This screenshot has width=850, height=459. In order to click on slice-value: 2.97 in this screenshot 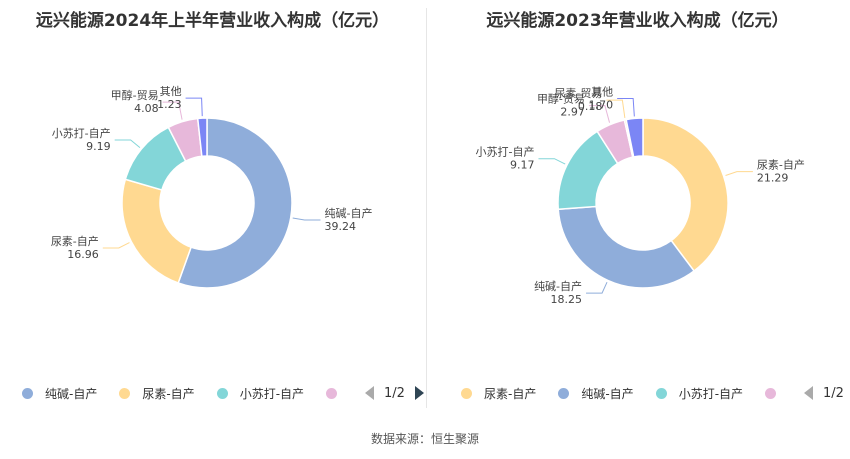, I will do `click(572, 112)`.